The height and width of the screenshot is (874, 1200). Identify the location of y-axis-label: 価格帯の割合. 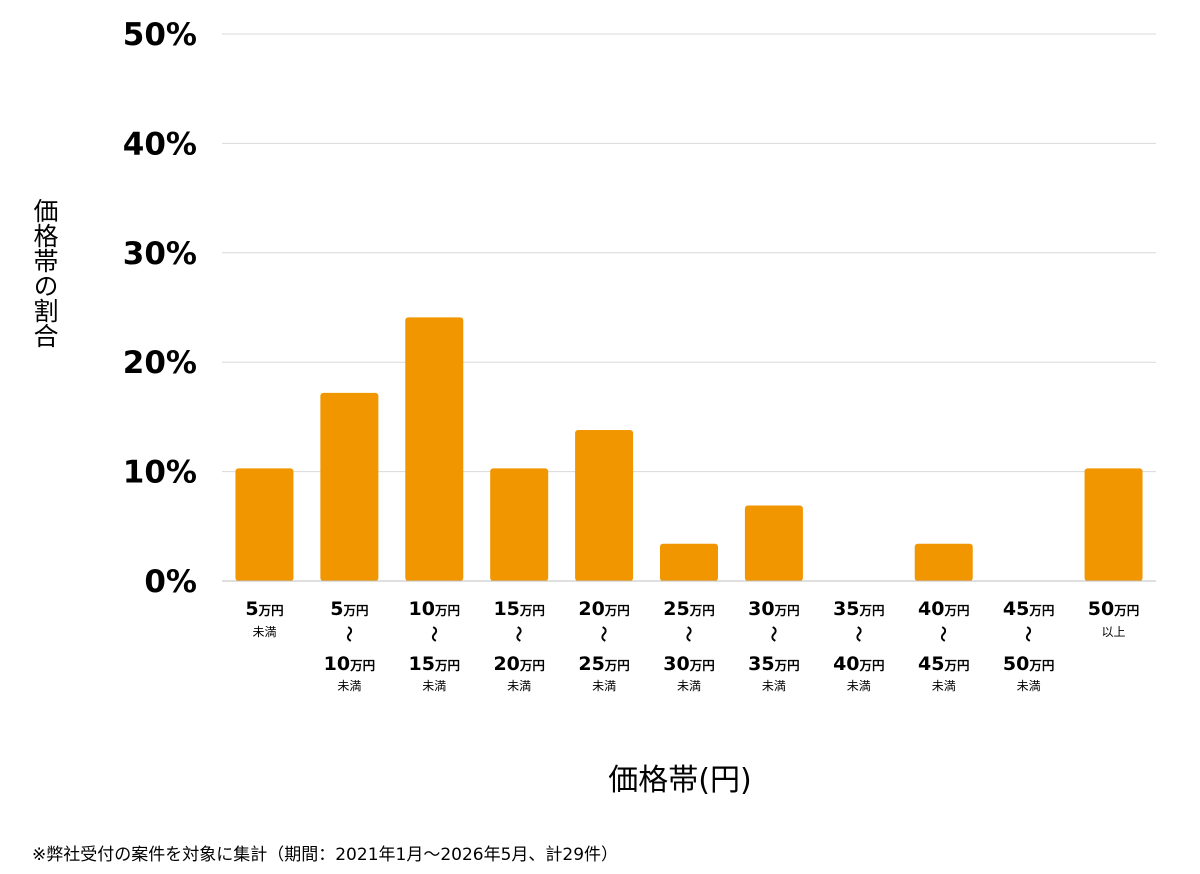
(44, 273).